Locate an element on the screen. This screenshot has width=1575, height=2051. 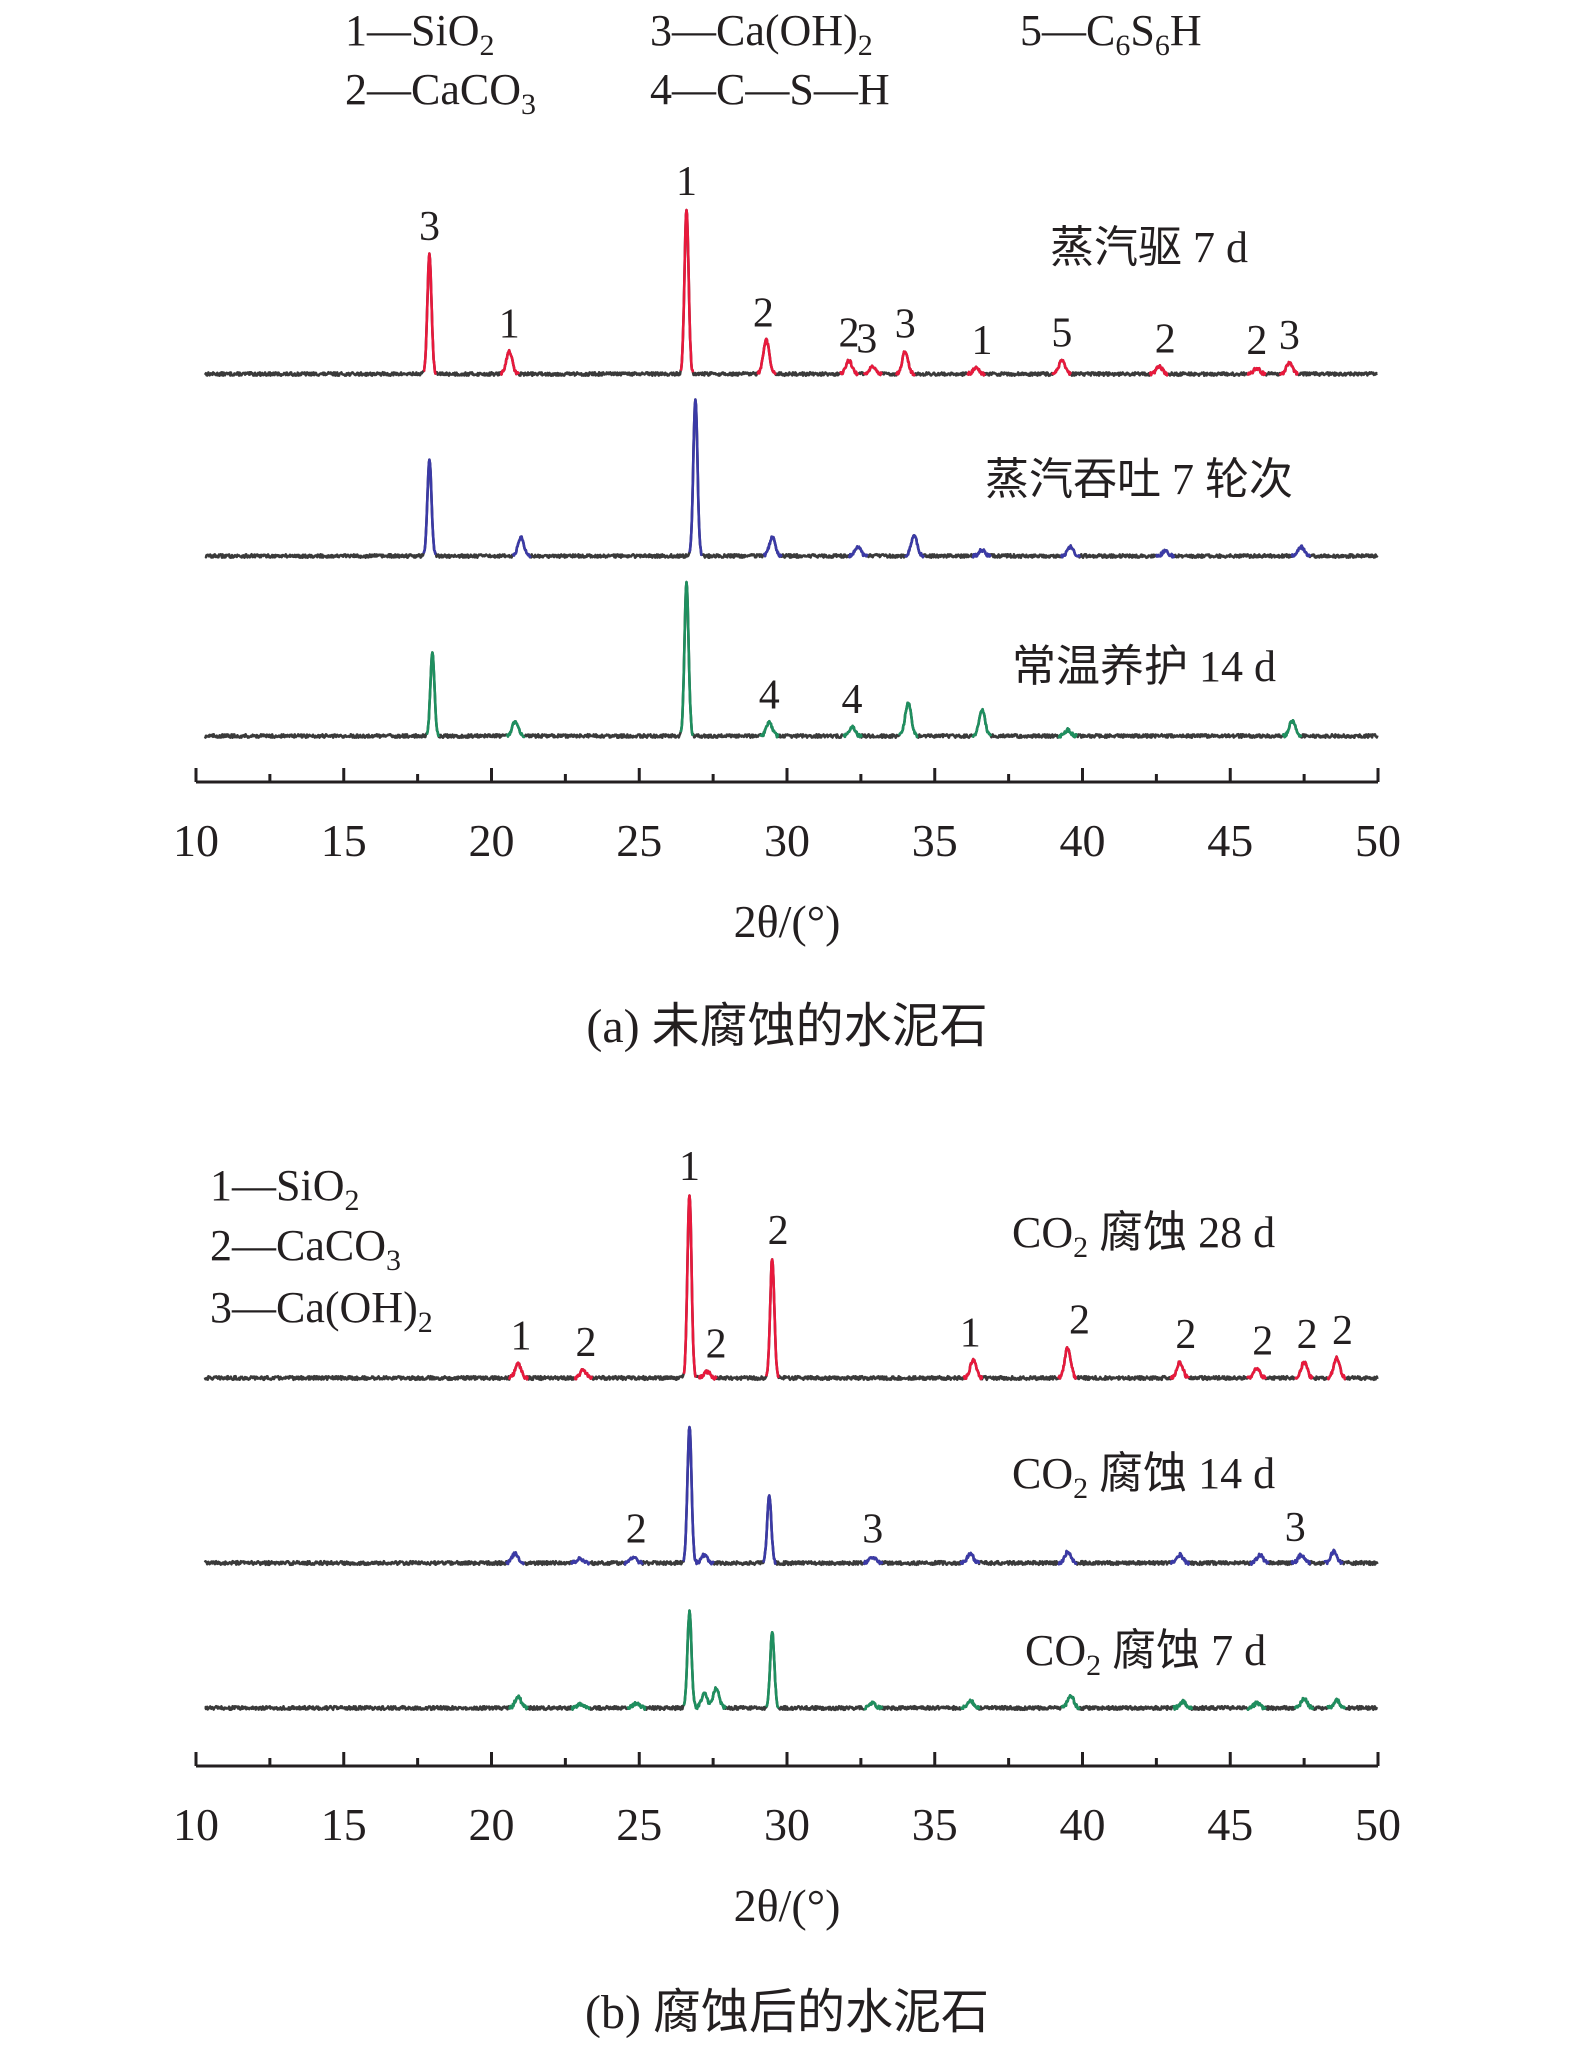
series-1-peak-label-7: 2 is located at coordinates (1079, 1321).